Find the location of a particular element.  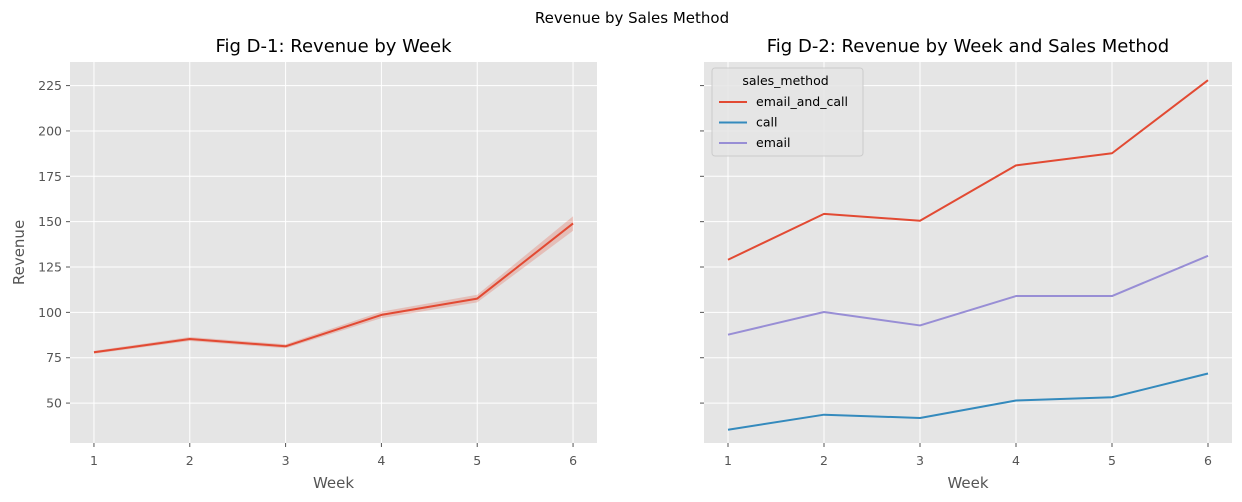

y-tick-label: 225 is located at coordinates (50, 85).